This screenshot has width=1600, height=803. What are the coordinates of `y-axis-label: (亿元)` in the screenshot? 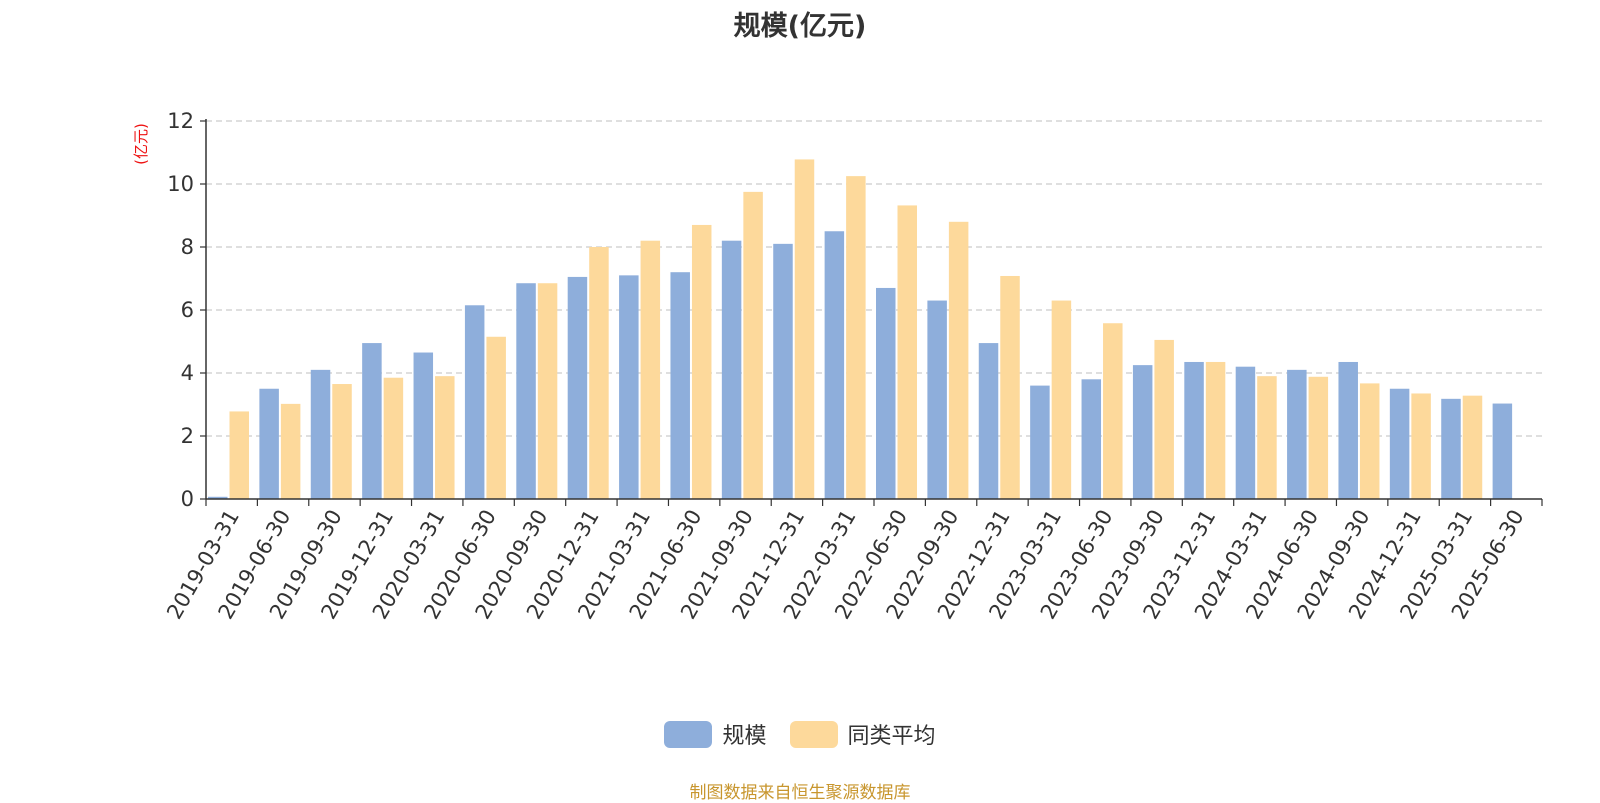 It's located at (141, 144).